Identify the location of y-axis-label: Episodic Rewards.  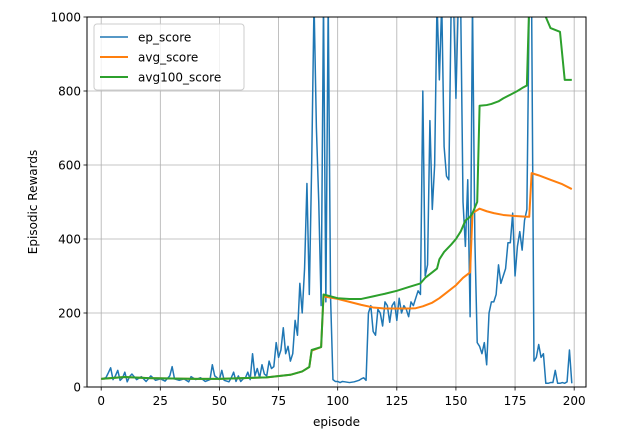
(33, 202).